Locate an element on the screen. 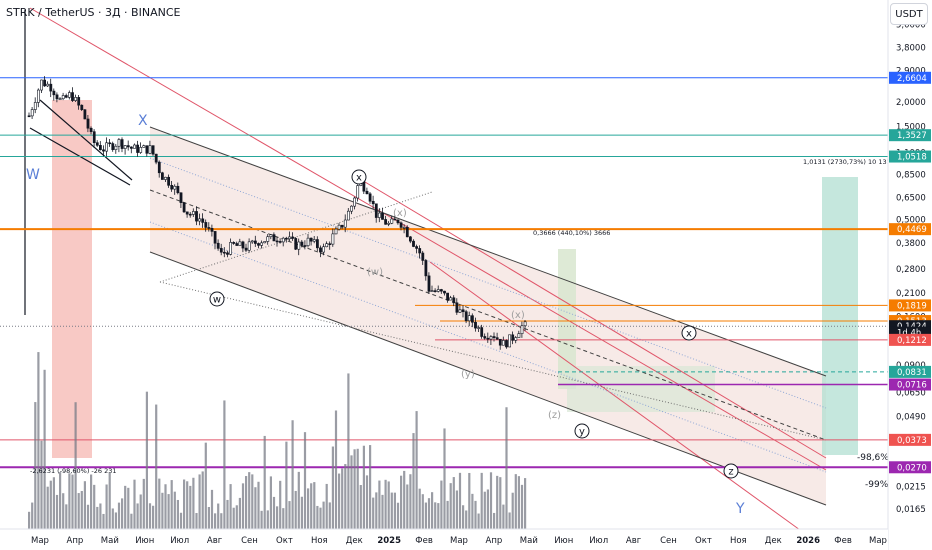 The height and width of the screenshot is (550, 932). price-label: 1d 4h is located at coordinates (909, 334).